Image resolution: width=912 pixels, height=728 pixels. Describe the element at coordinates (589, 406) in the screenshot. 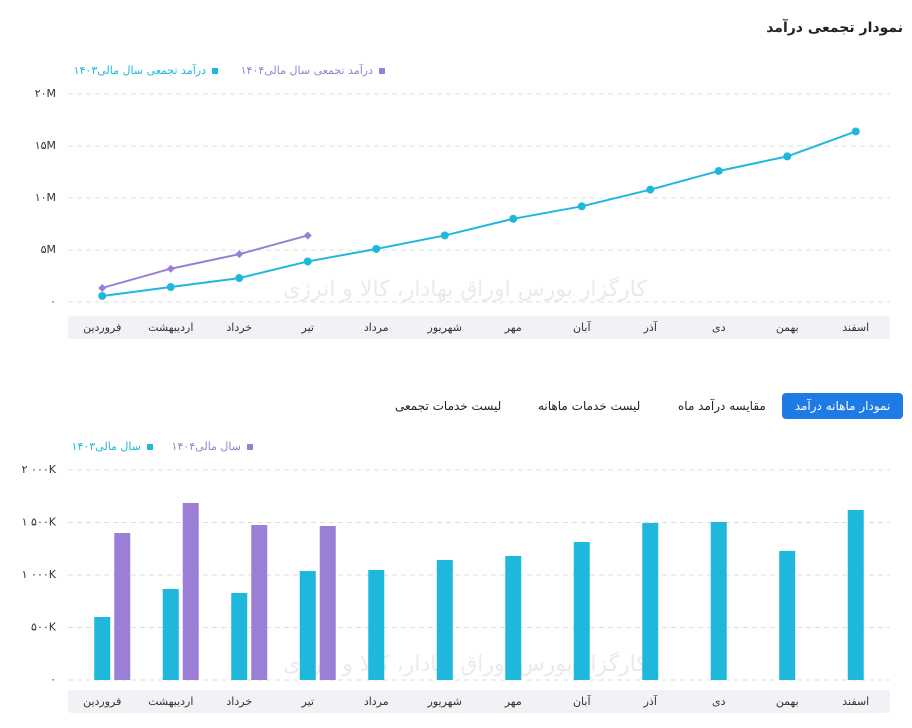

I see `tab: لیست خدمات ماهانه` at that location.